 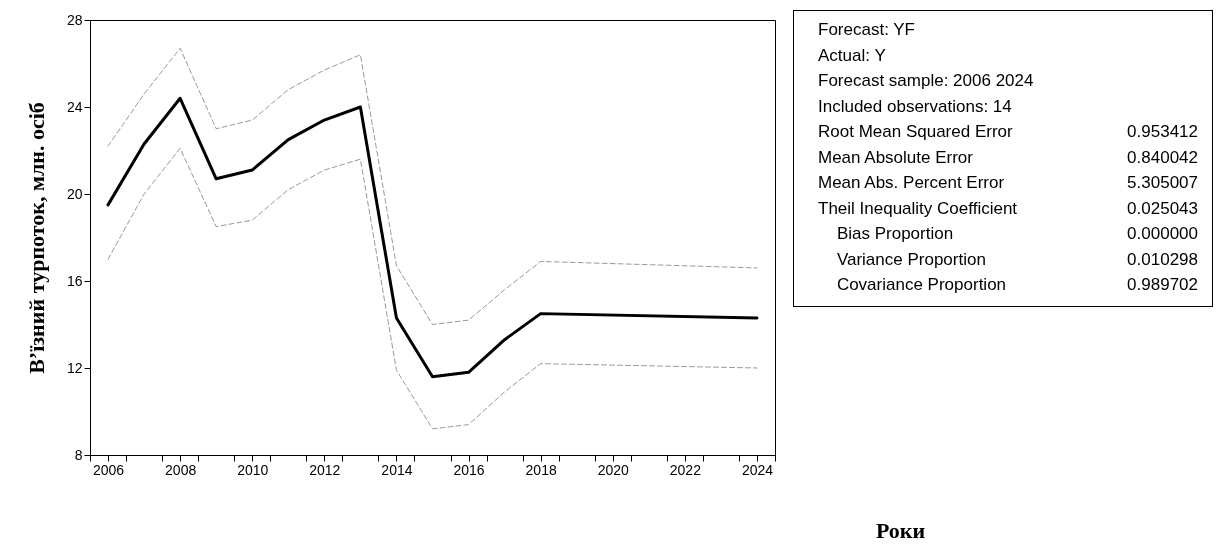 I want to click on x-tick-label: 2018, so click(x=541, y=469).